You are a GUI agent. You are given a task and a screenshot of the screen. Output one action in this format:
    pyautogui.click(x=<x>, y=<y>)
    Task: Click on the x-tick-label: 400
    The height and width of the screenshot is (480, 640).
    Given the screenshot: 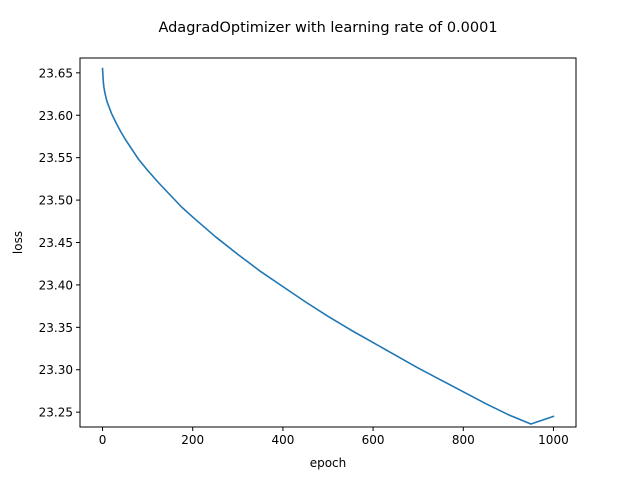 What is the action you would take?
    pyautogui.click(x=282, y=440)
    